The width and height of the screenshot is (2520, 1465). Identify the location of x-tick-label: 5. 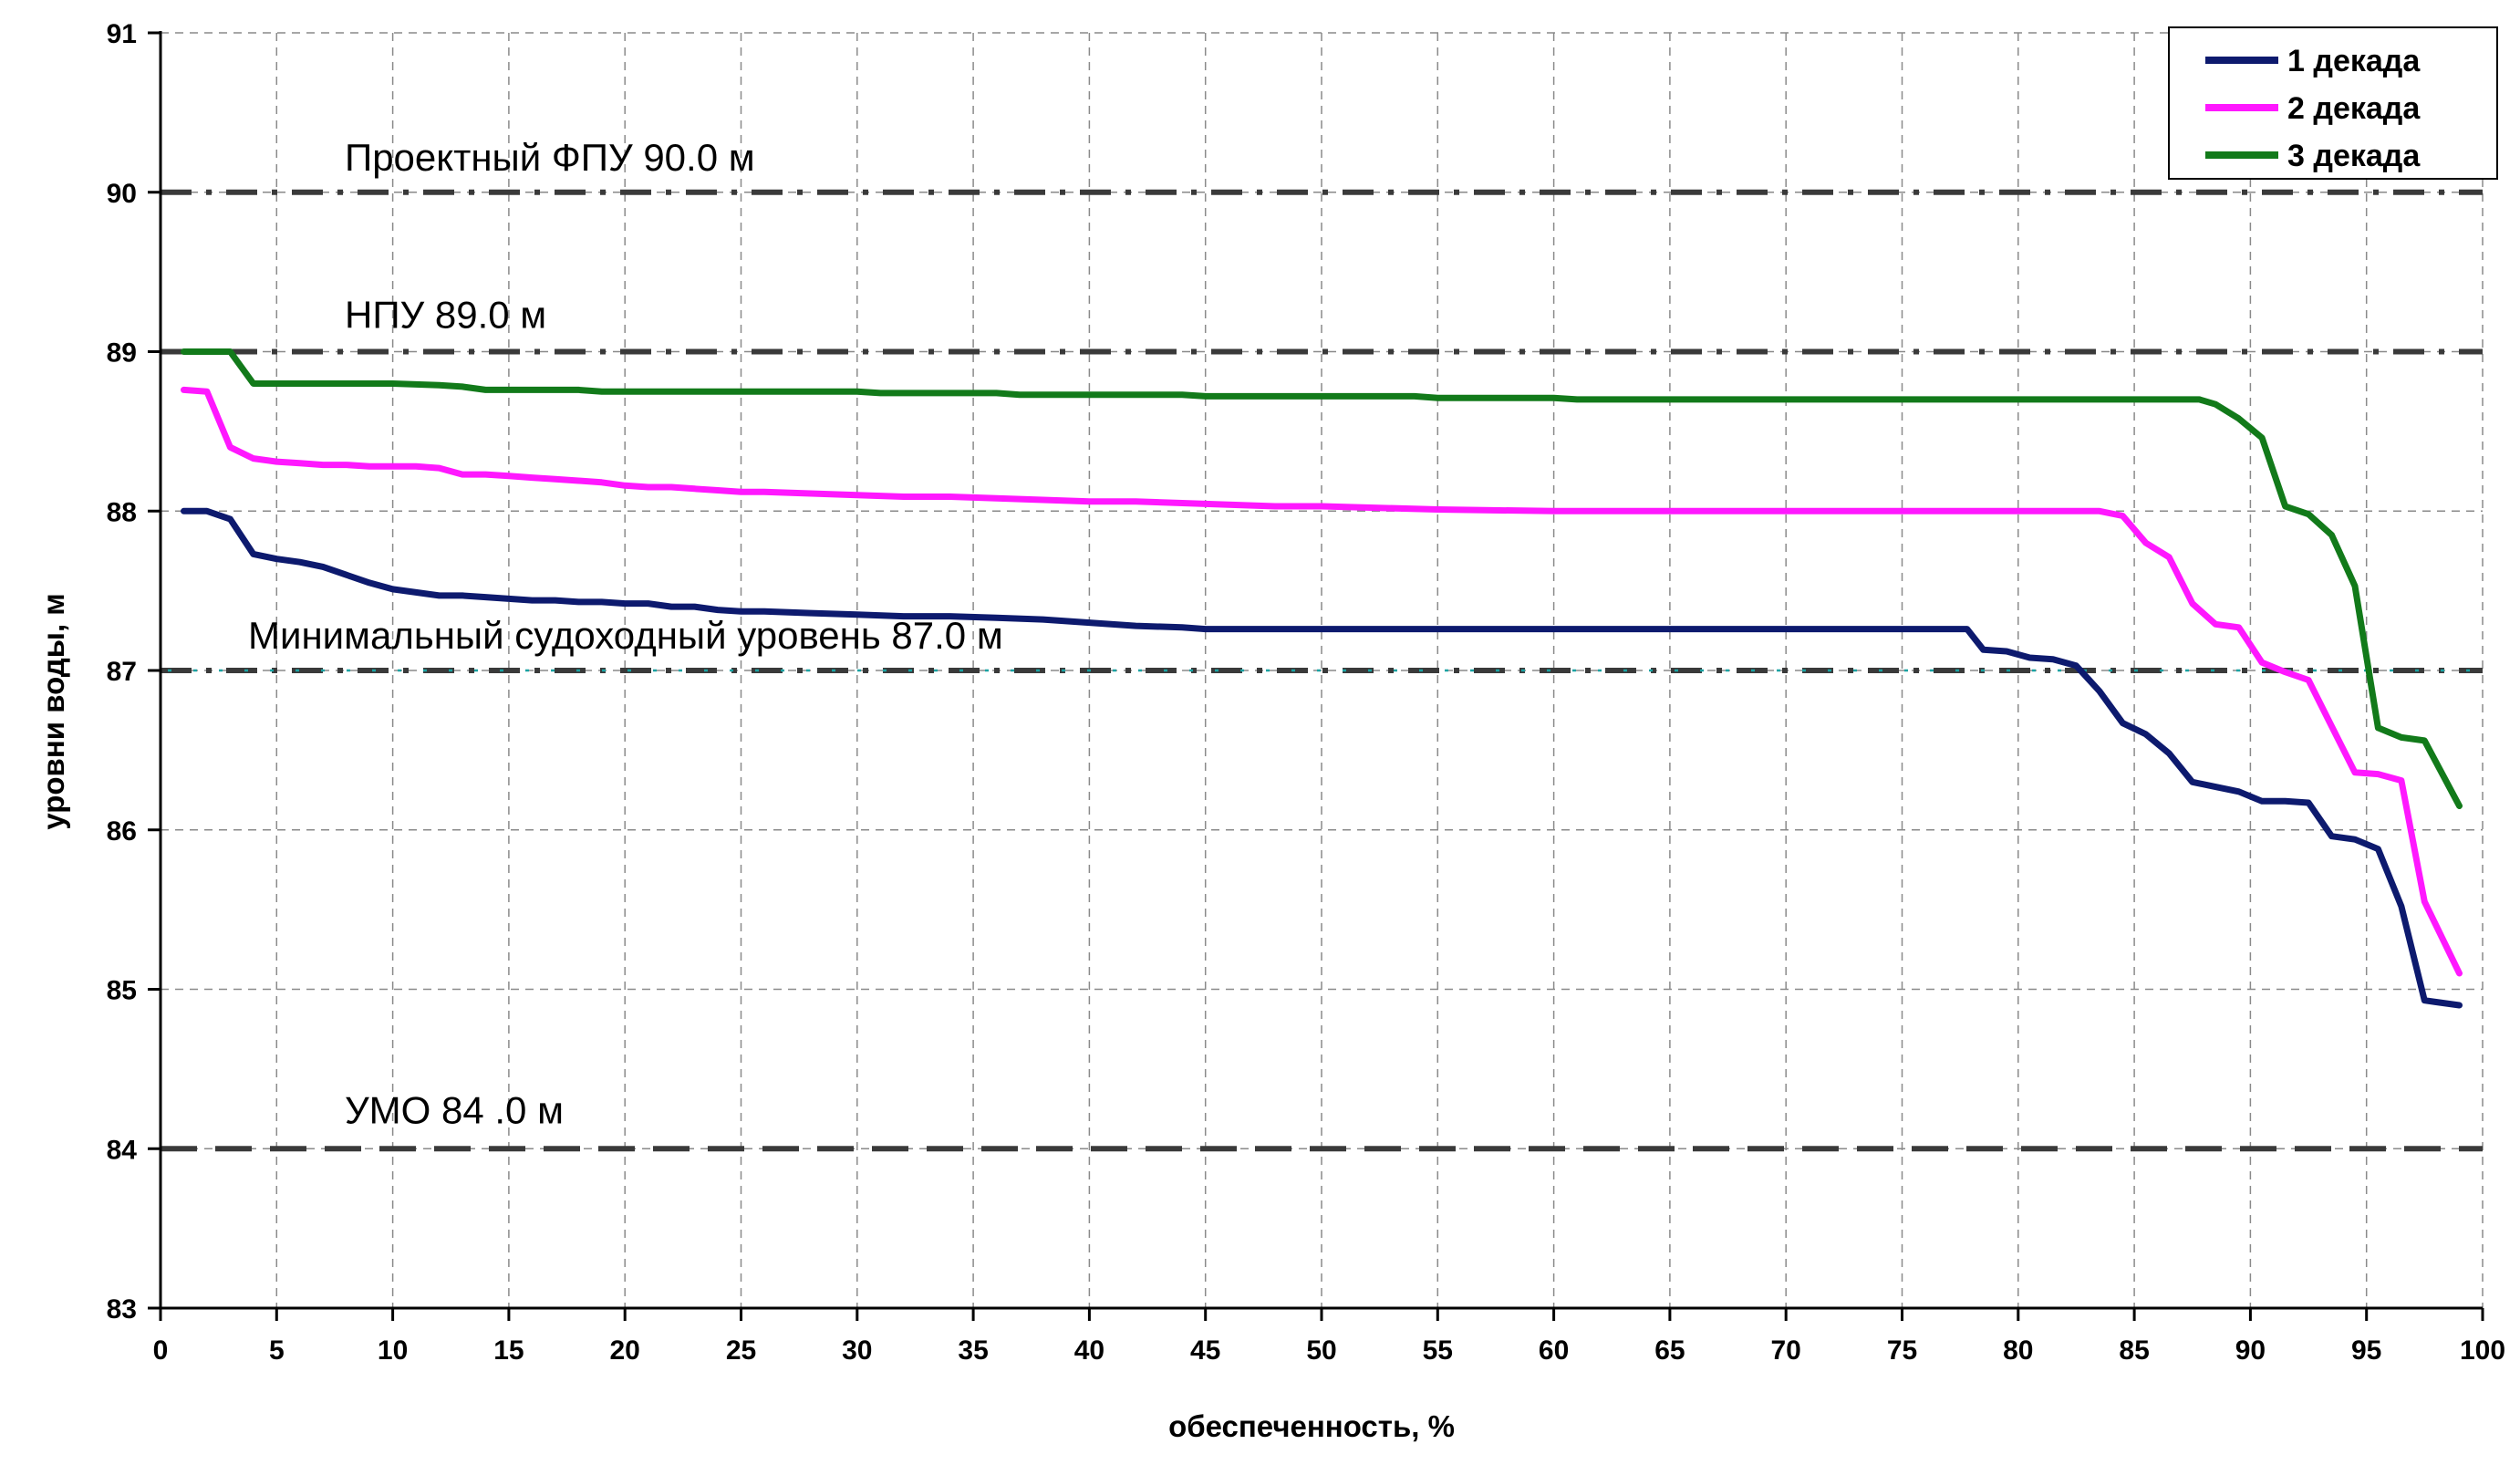
(277, 1350).